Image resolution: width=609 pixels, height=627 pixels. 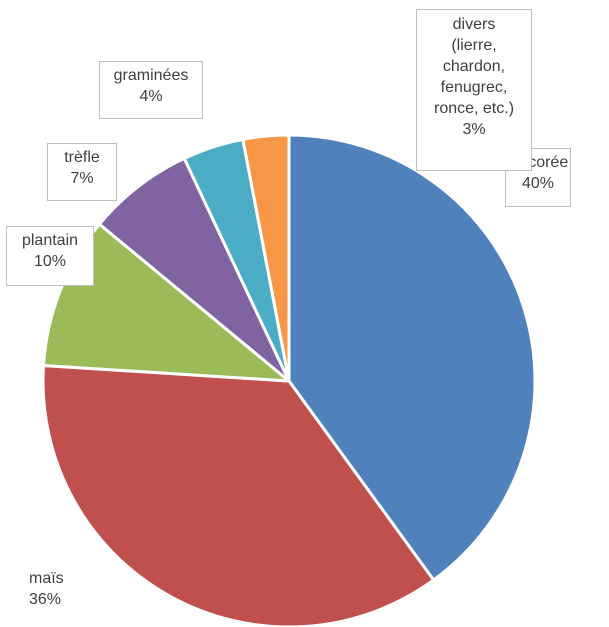 What do you see at coordinates (151, 75) in the screenshot?
I see `data-label-graminees-name: graminées` at bounding box center [151, 75].